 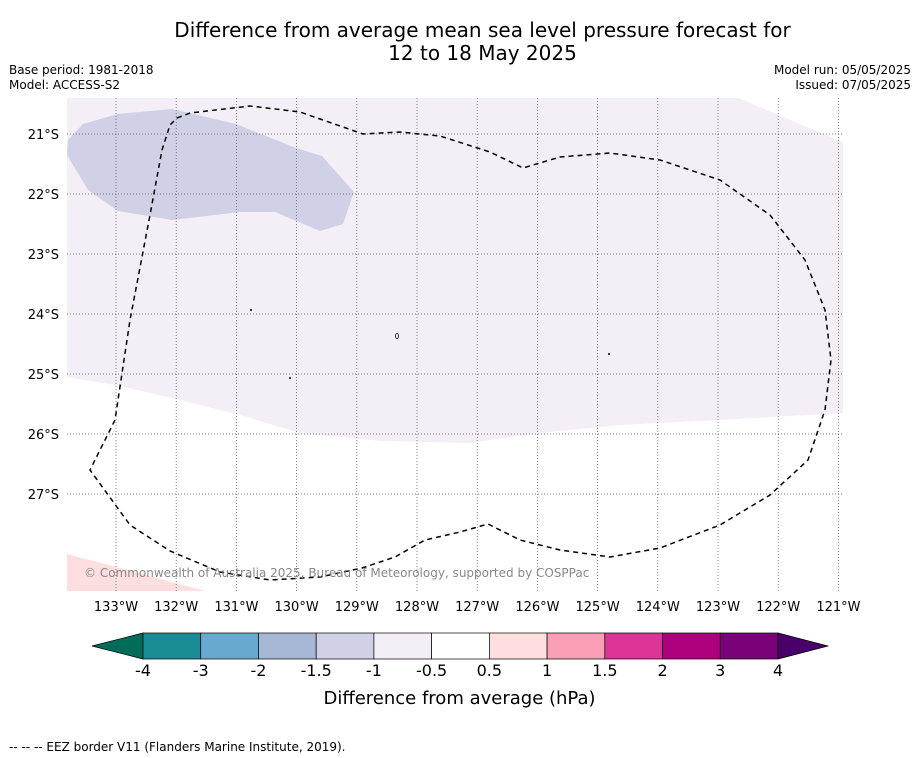 What do you see at coordinates (431, 670) in the screenshot?
I see `colorbar-tick: -0.5` at bounding box center [431, 670].